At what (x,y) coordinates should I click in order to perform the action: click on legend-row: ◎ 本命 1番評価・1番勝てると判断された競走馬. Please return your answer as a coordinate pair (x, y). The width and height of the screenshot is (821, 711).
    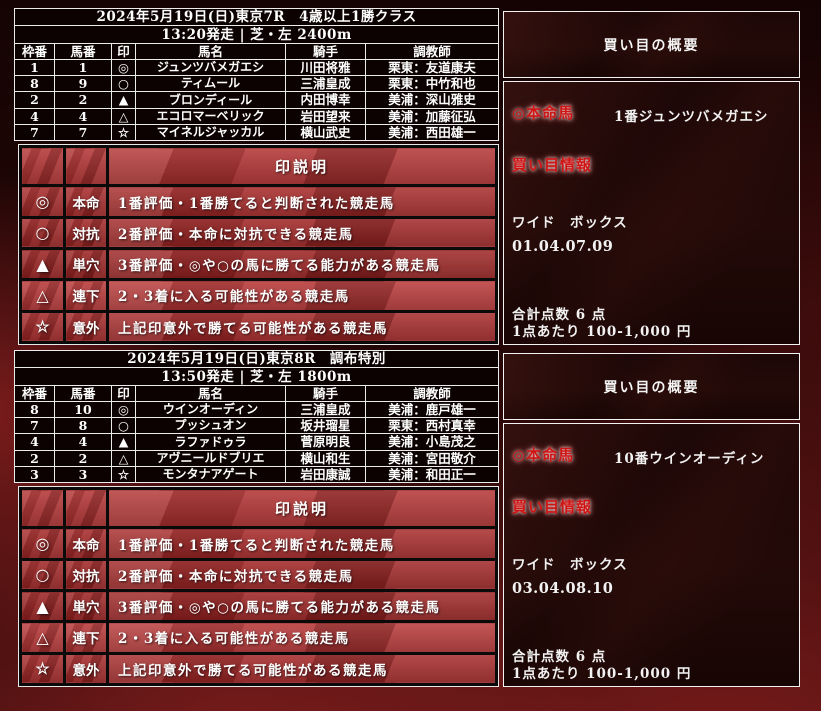
    Looking at the image, I should click on (258, 543).